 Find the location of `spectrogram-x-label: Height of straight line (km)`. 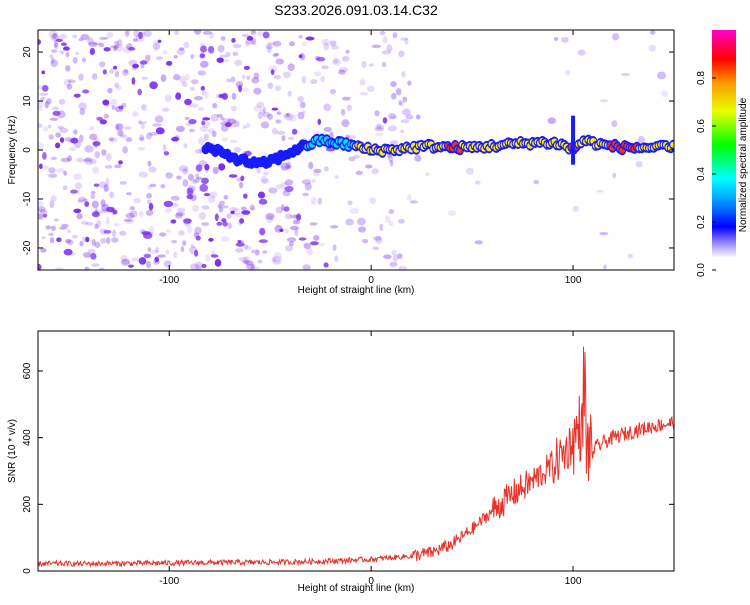

spectrogram-x-label: Height of straight line (km) is located at coordinates (356, 290).